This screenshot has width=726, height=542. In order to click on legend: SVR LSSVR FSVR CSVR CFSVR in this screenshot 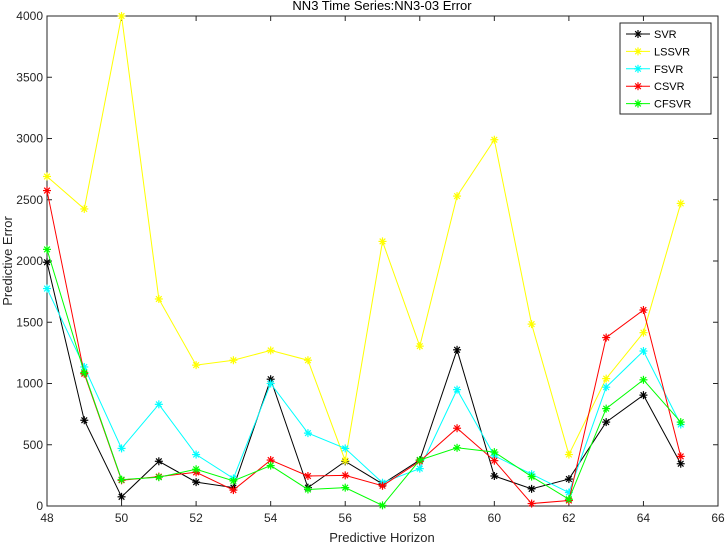, I will do `click(665, 68)`.